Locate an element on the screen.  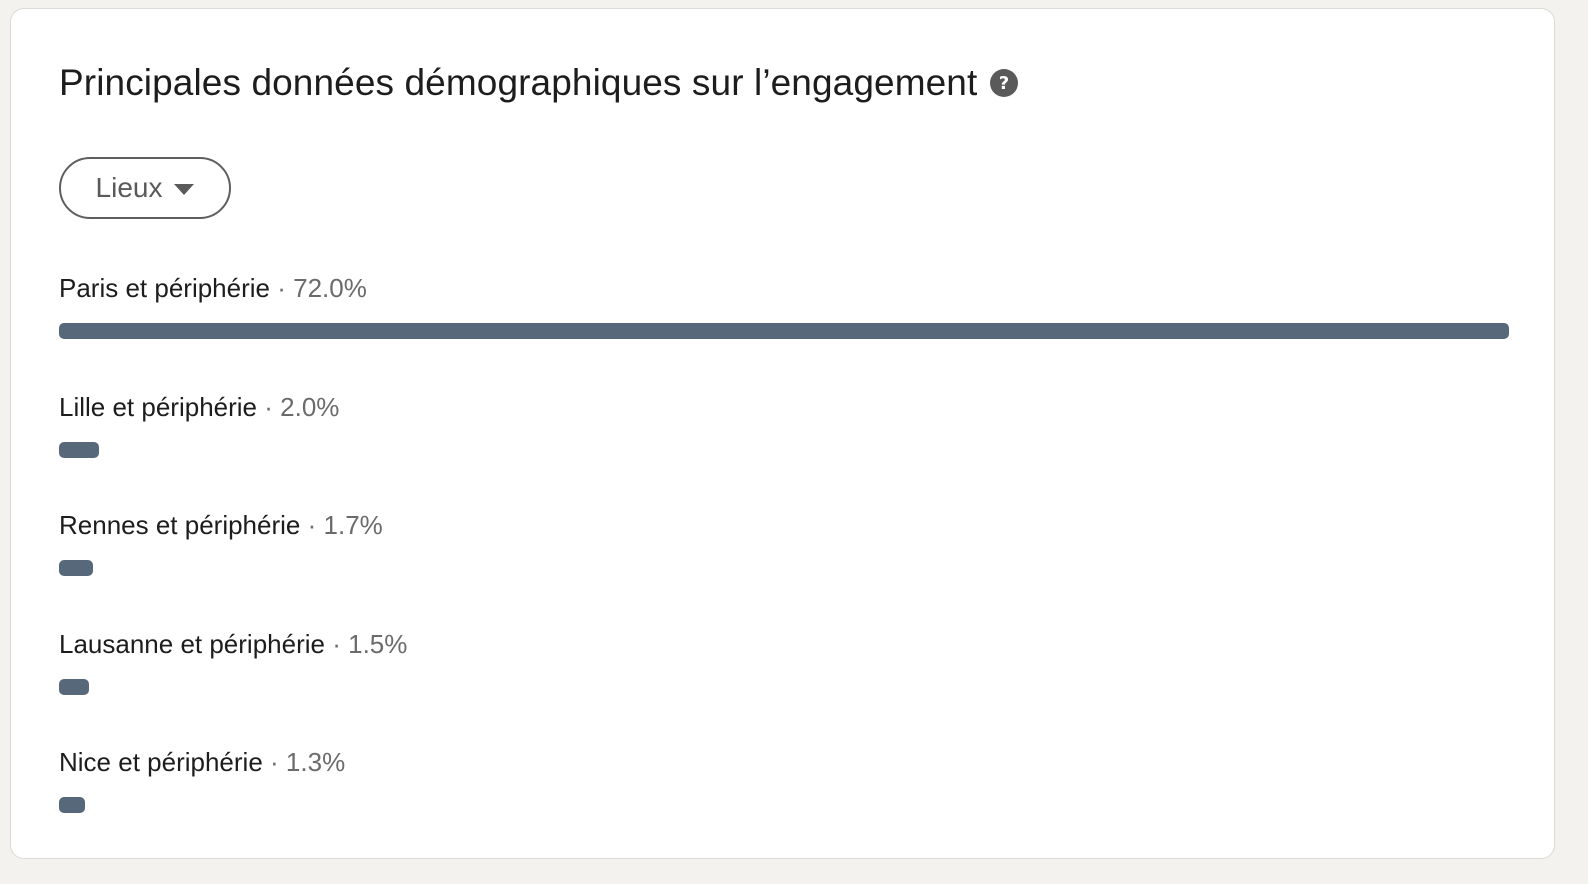
percent-value: 1.3% is located at coordinates (315, 762).